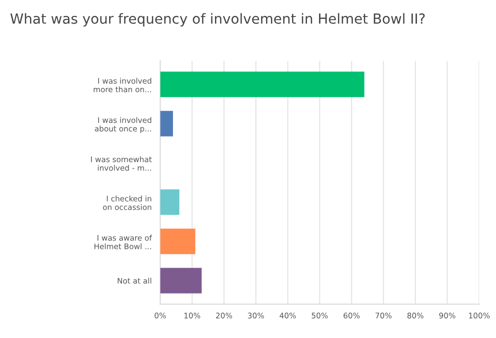 Image resolution: width=496 pixels, height=338 pixels. What do you see at coordinates (217, 20) in the screenshot?
I see `chart-title: What was your frequency of involvement in Helmet Bowl II?` at bounding box center [217, 20].